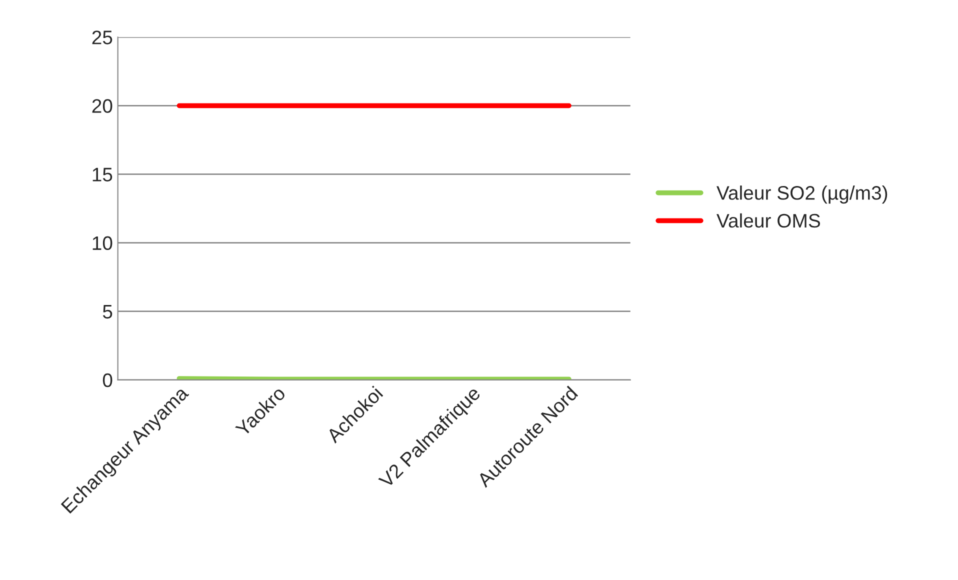  Describe the element at coordinates (102, 243) in the screenshot. I see `y-tick-label: 10` at that location.